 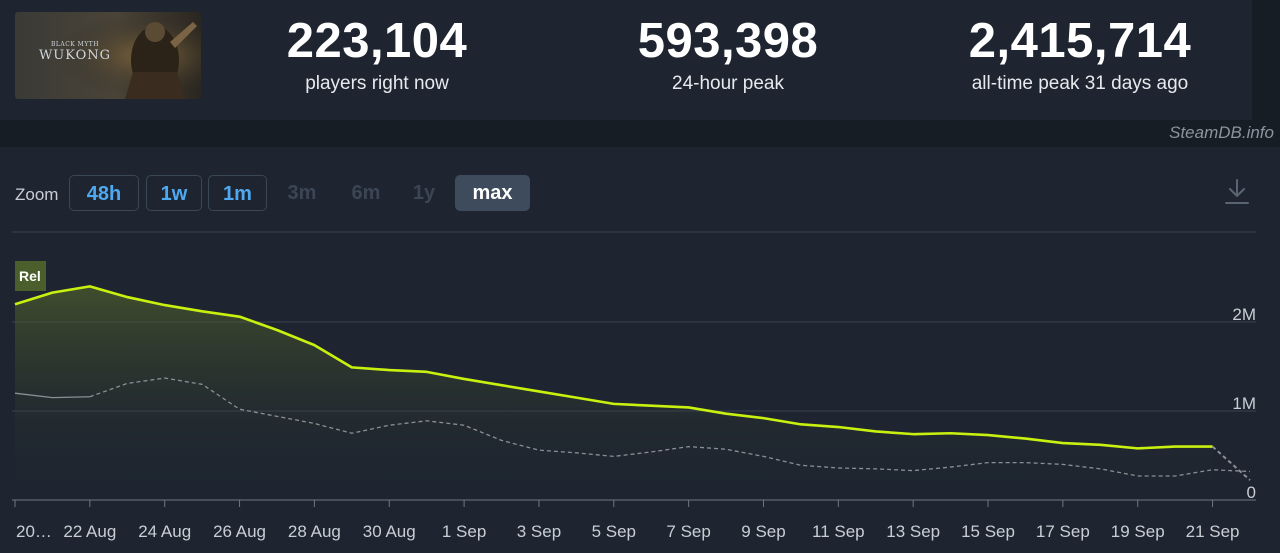 I want to click on rel-badge: Rel, so click(x=30, y=276).